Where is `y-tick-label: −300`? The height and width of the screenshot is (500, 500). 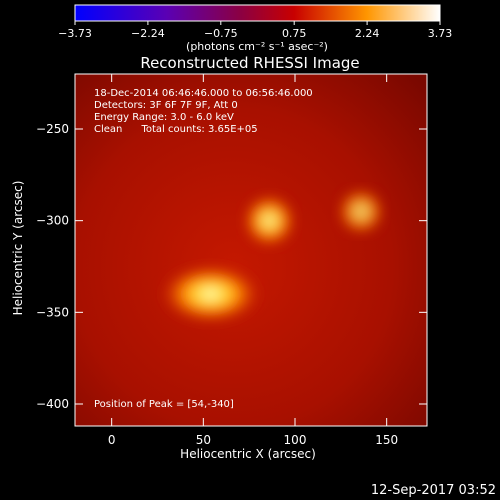 y-tick-label: −300 is located at coordinates (52, 221).